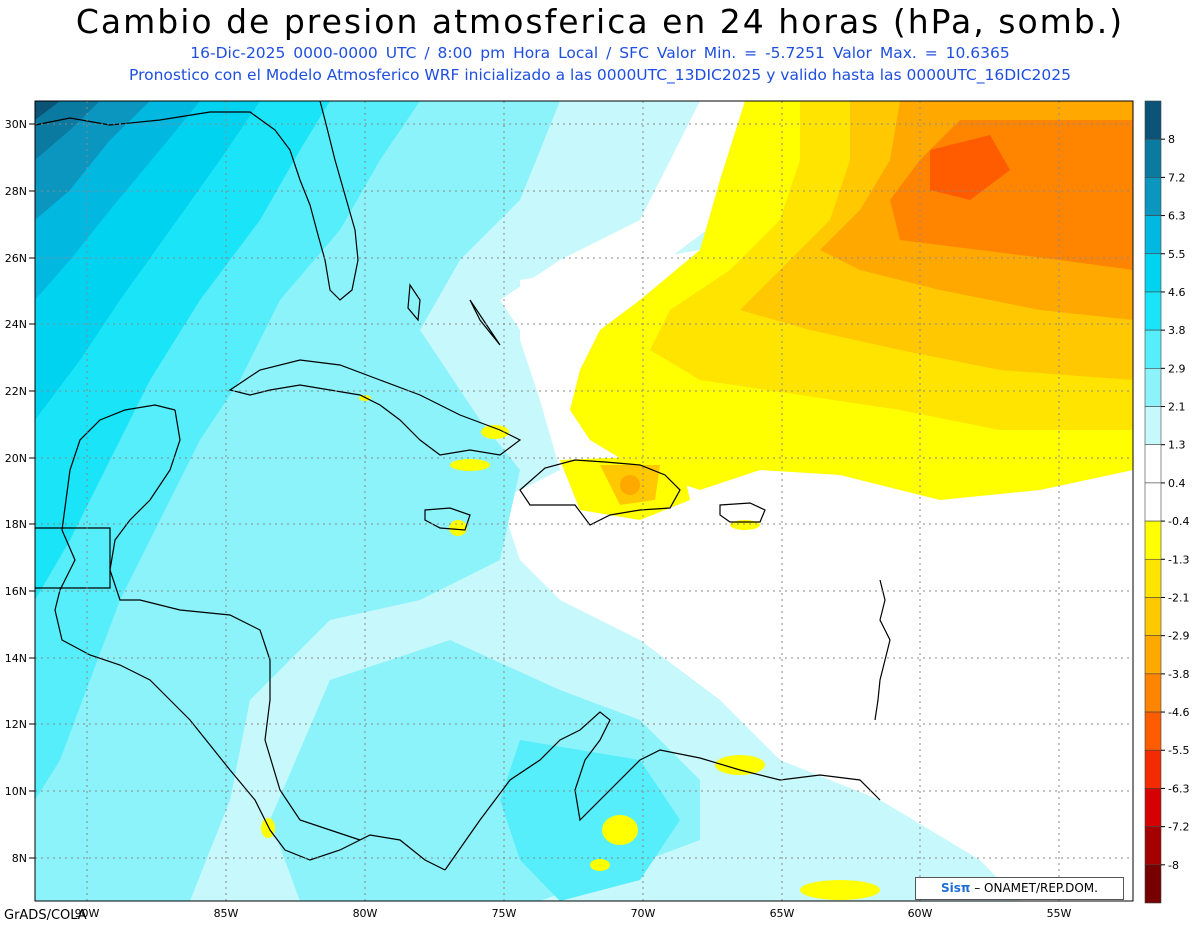  I want to click on colorbar-label: -7.2, so click(1178, 827).